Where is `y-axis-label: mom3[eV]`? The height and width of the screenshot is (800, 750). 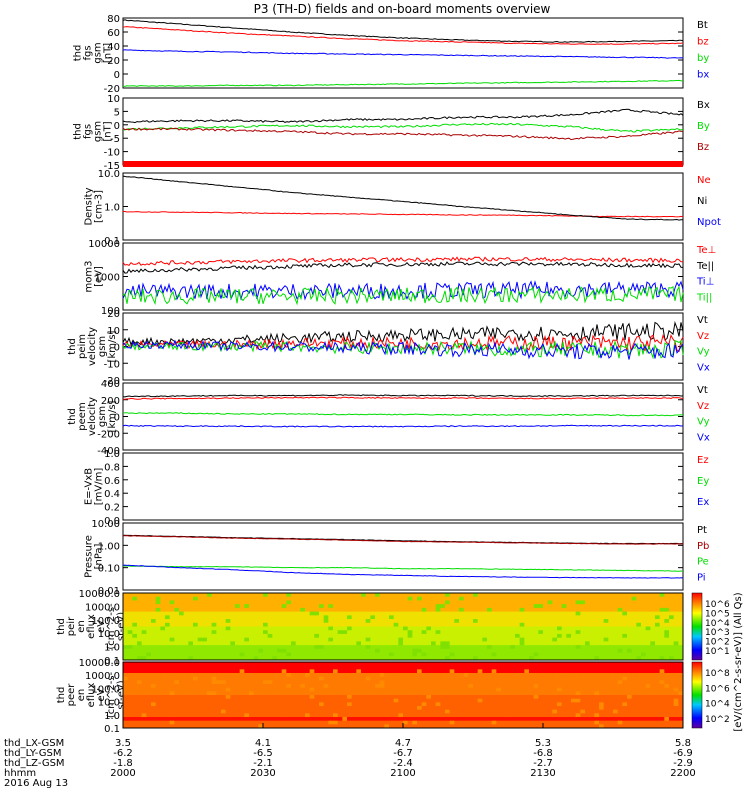 y-axis-label: mom3[eV] is located at coordinates (94, 277).